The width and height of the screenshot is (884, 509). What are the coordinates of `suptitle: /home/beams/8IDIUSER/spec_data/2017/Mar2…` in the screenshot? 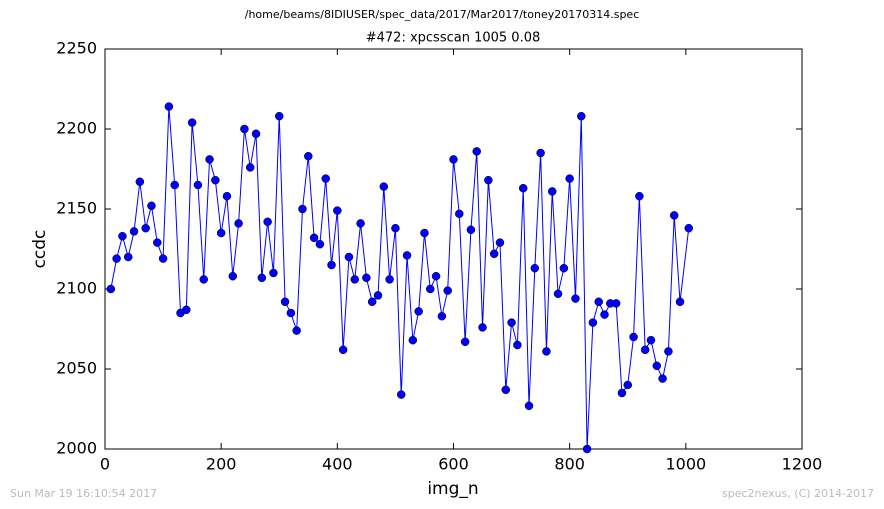 It's located at (442, 14).